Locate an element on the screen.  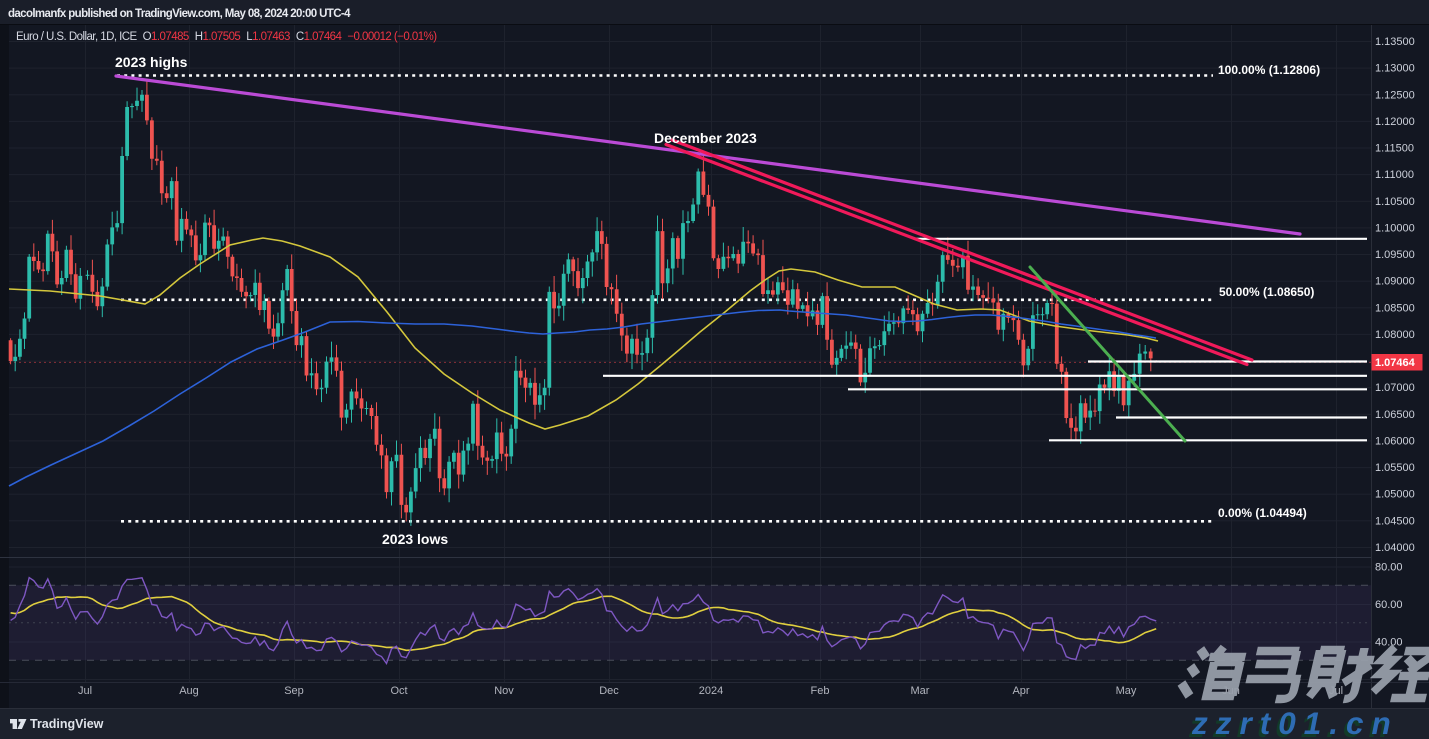
svg-text: 1.05000 is located at coordinates (1395, 495).